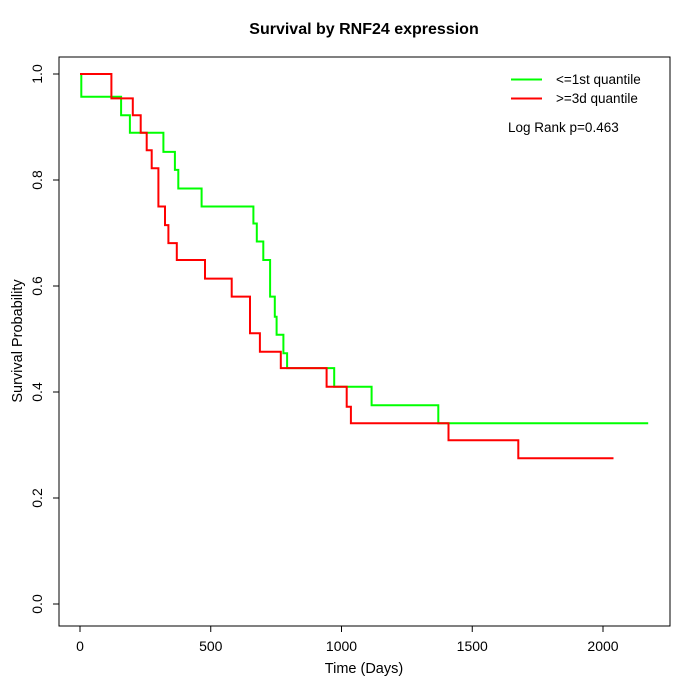  What do you see at coordinates (37, 286) in the screenshot?
I see `y-tick-label: 0.6` at bounding box center [37, 286].